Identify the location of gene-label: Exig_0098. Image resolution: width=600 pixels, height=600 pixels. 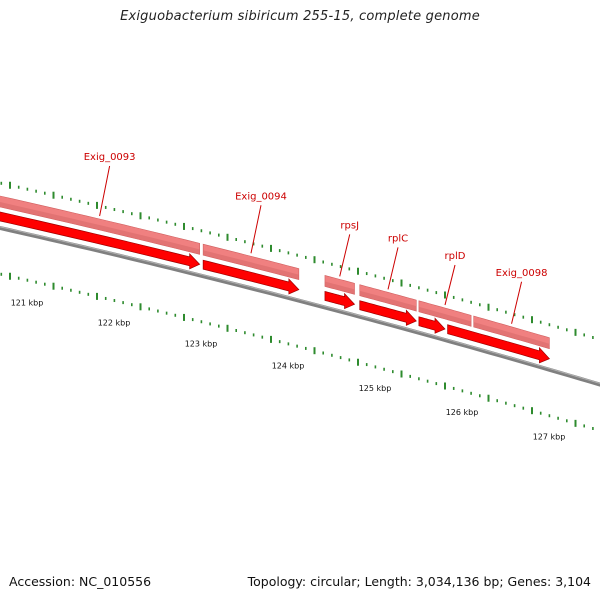
(522, 273).